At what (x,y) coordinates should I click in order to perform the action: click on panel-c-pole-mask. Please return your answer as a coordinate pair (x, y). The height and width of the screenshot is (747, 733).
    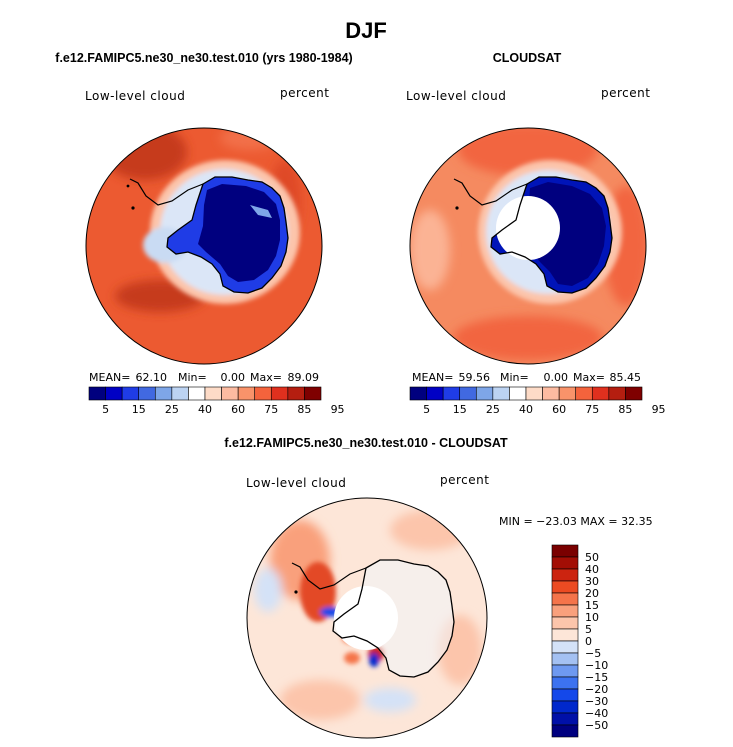
    Looking at the image, I should click on (366, 618).